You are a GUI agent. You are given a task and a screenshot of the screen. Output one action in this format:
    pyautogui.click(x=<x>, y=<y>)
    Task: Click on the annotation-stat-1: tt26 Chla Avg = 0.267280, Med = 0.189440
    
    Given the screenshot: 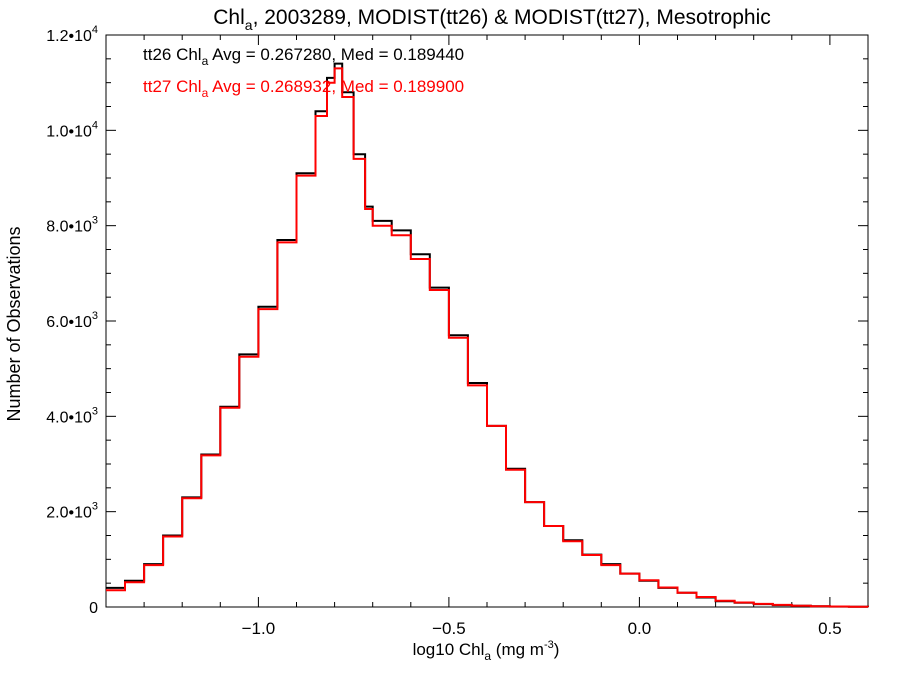 What is the action you would take?
    pyautogui.click(x=303, y=56)
    